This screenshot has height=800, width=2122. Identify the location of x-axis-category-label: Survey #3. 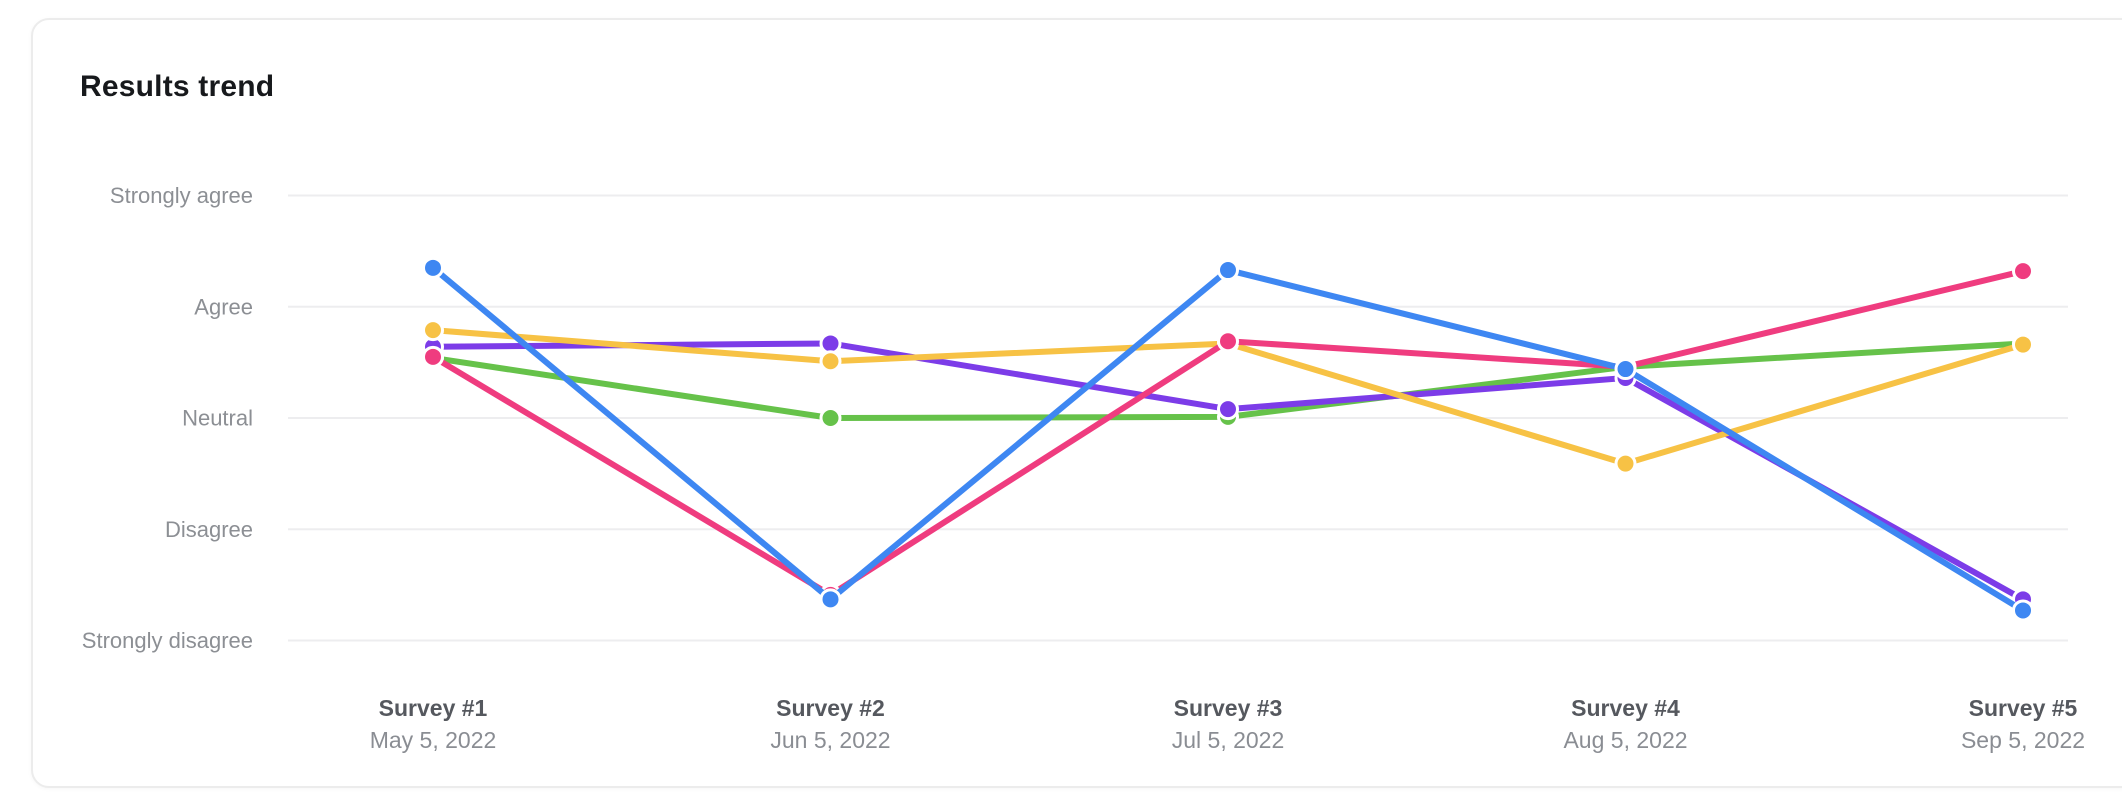
(1228, 708).